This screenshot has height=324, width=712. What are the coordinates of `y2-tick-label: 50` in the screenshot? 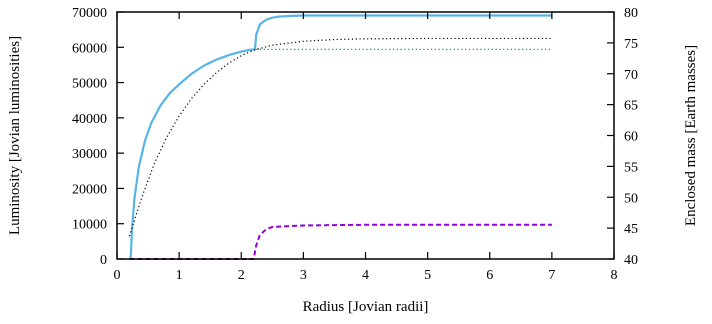 It's located at (631, 198).